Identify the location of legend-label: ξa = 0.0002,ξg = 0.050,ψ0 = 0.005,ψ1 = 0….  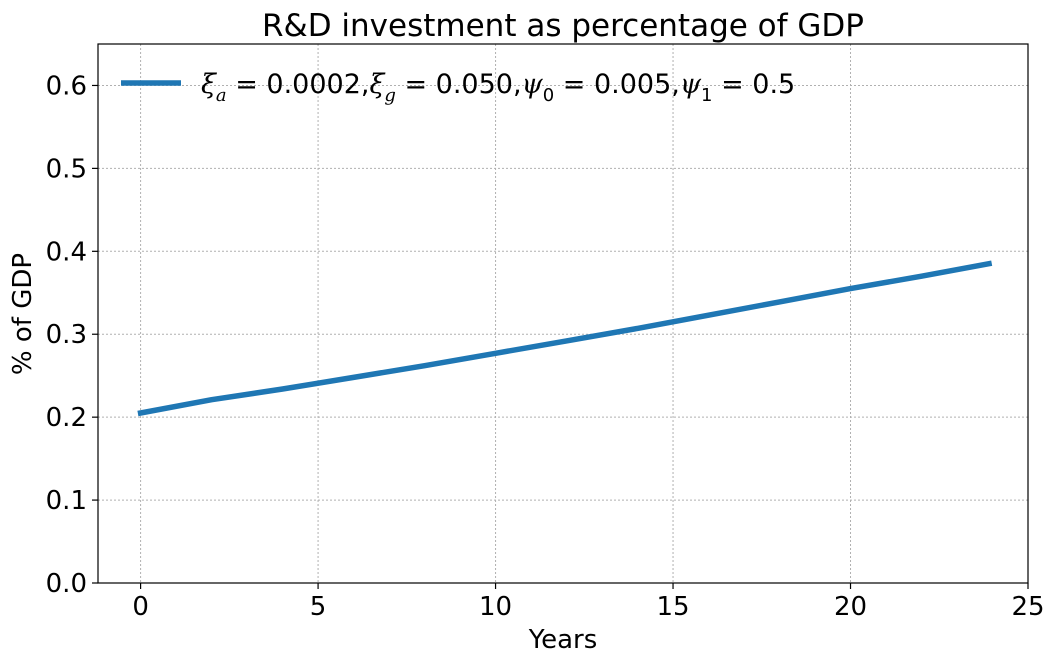
(498, 87).